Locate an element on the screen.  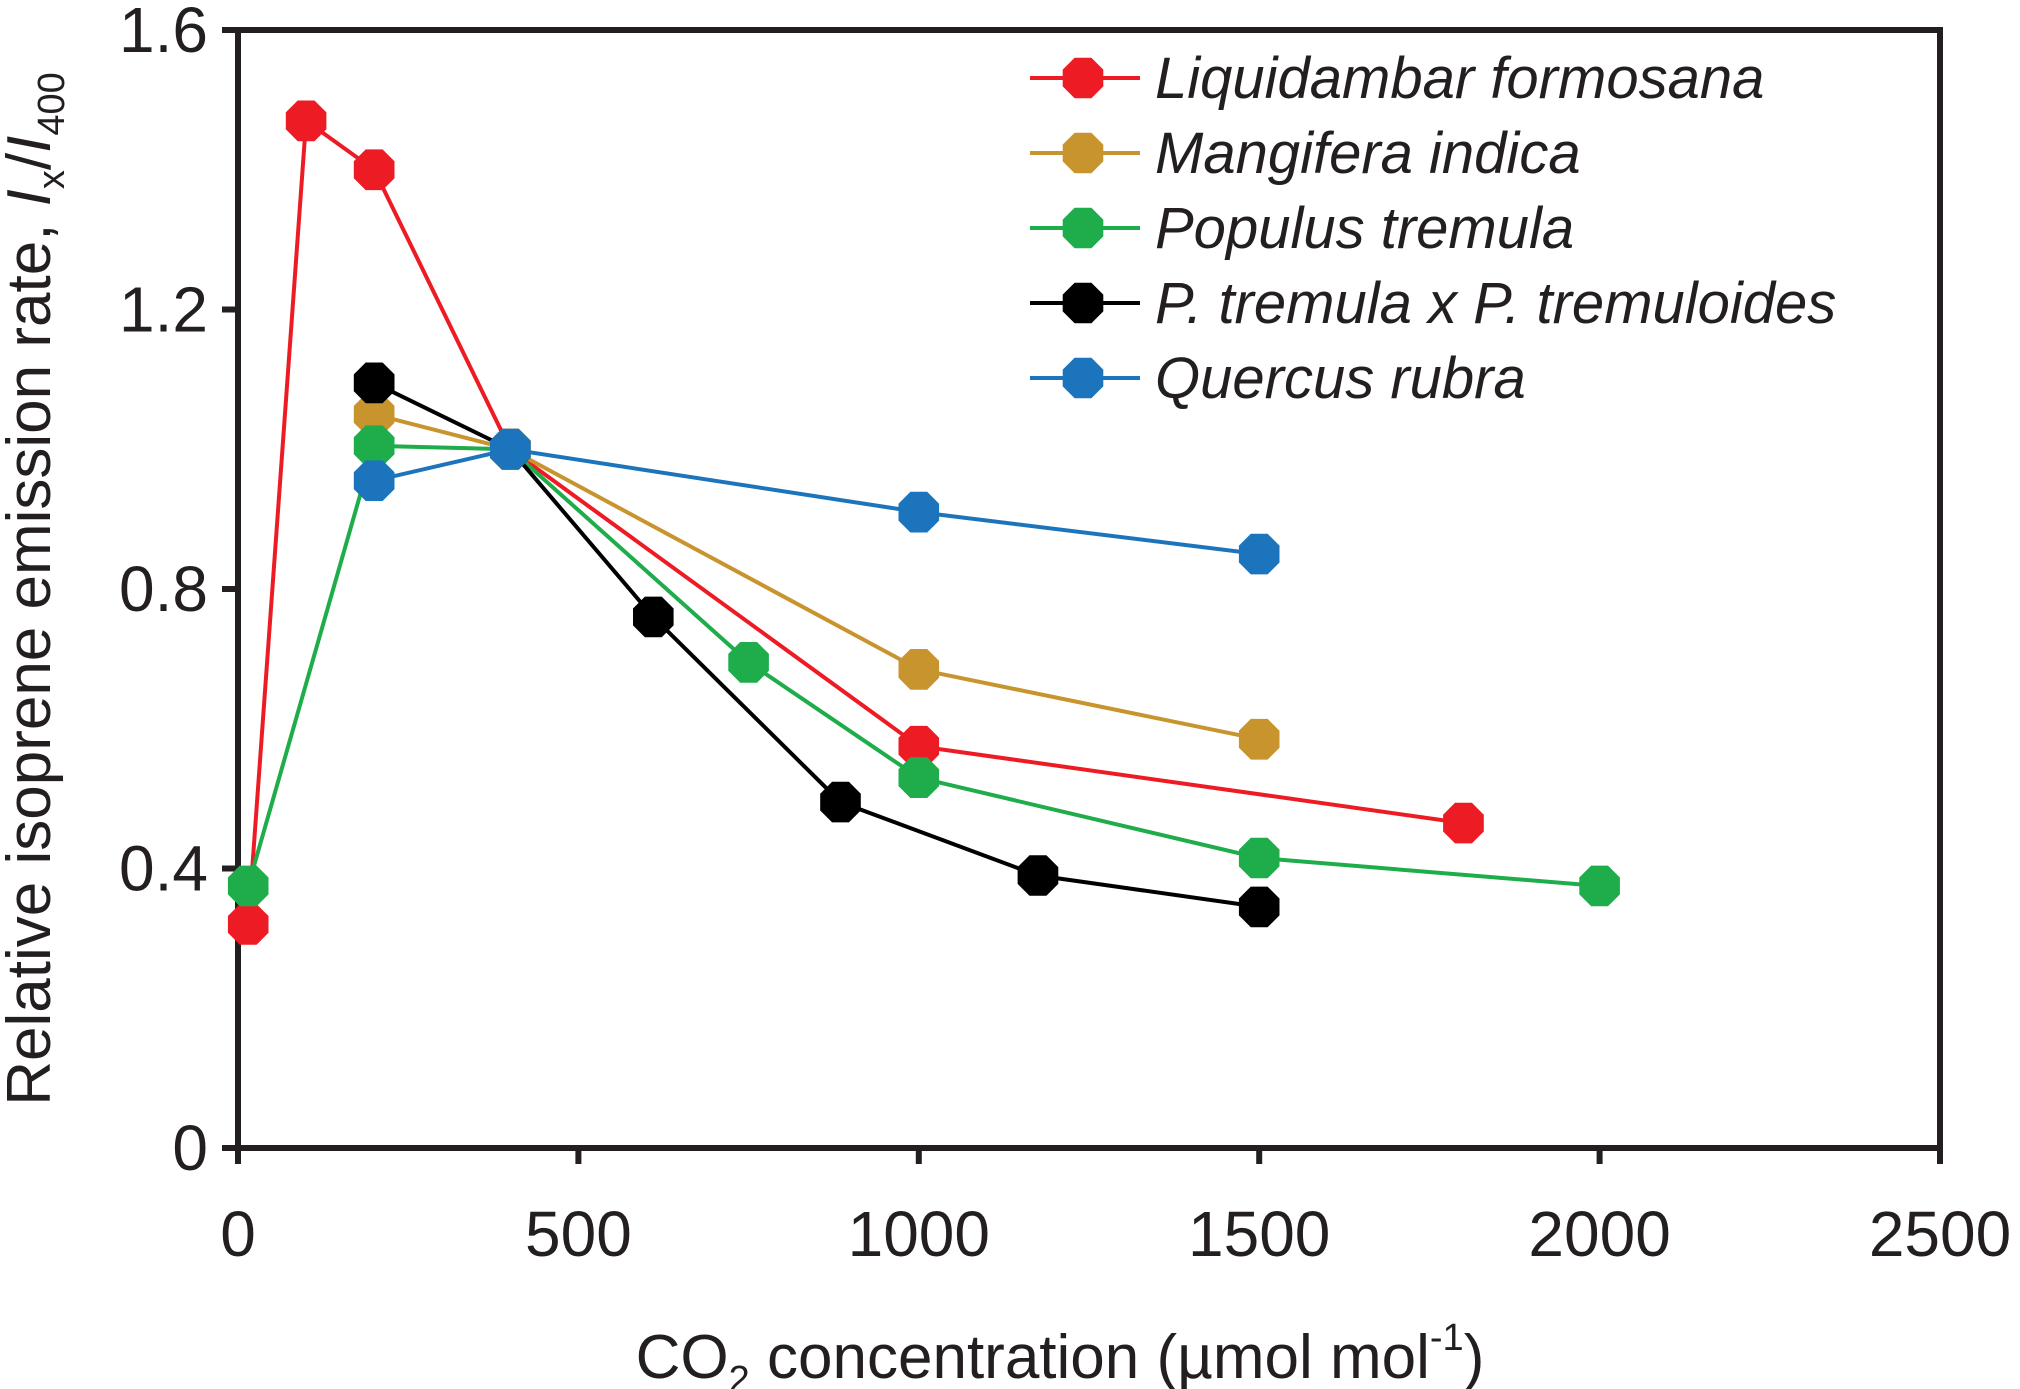
legend-item: Mangifera indica is located at coordinates (1305, 153).